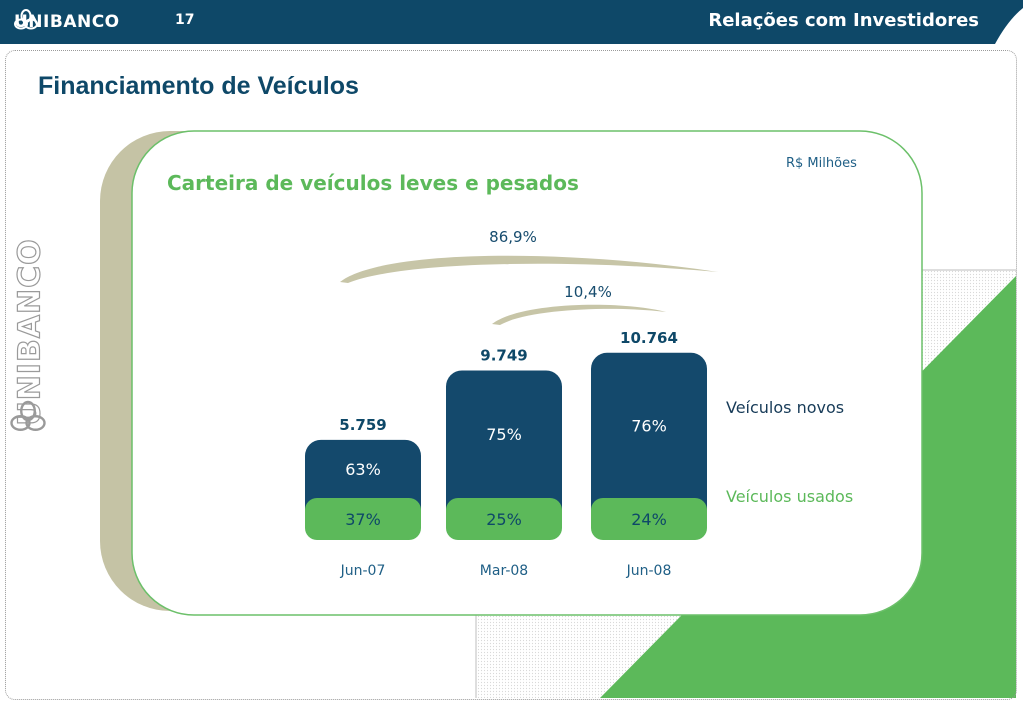 This screenshot has height=708, width=1023. Describe the element at coordinates (513, 237) in the screenshot. I see `growth-label-86: 86,9%` at that location.